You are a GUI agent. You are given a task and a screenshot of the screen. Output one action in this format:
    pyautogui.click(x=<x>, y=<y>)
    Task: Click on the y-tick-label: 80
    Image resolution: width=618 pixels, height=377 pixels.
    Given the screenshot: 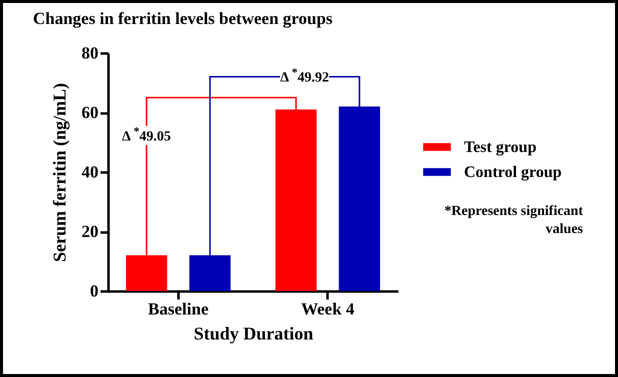 What is the action you would take?
    pyautogui.click(x=90, y=53)
    